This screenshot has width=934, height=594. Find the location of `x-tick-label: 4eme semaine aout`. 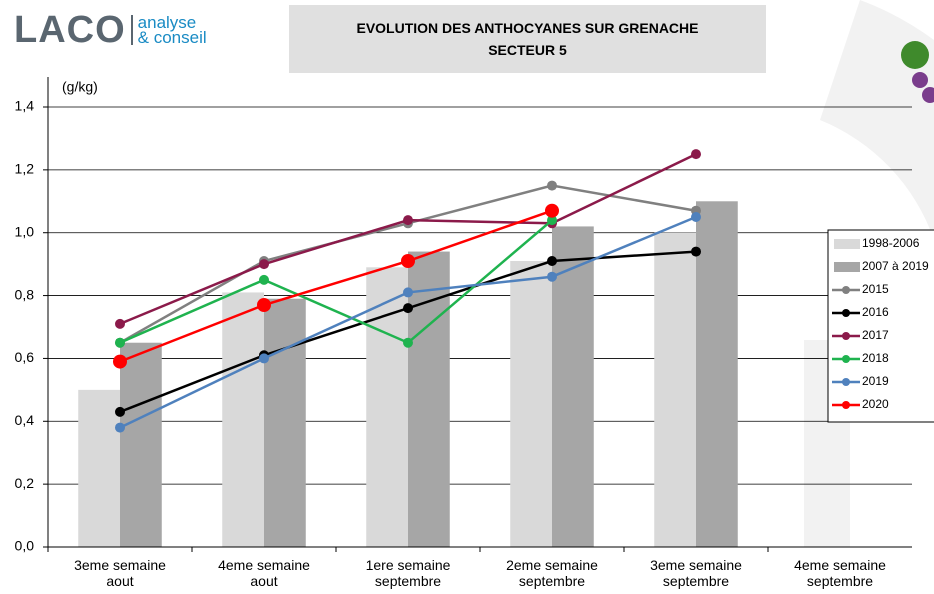

x-tick-label: 4eme semaine aout is located at coordinates (264, 573).